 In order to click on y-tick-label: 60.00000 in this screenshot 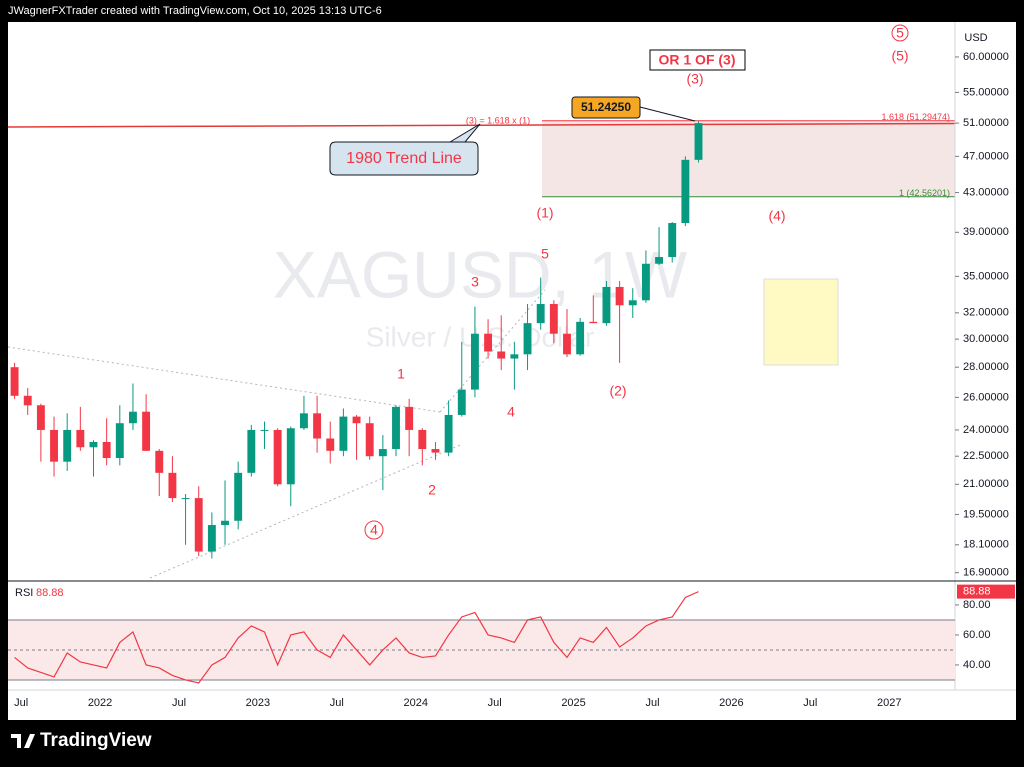, I will do `click(986, 57)`.